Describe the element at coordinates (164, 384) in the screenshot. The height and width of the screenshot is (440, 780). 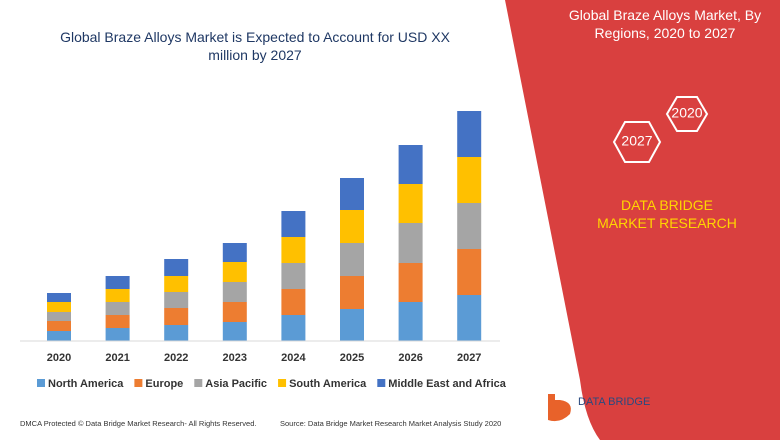
I see `legend-label: Europe` at that location.